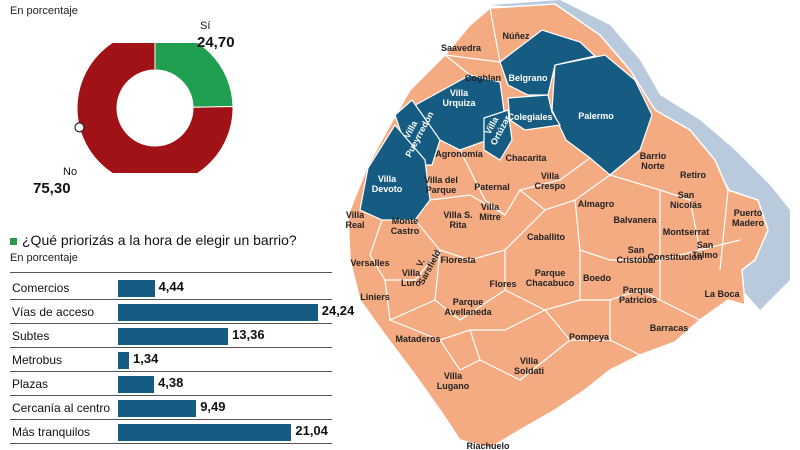 This screenshot has height=450, width=800. What do you see at coordinates (548, 62) in the screenshot?
I see `area-belgrano` at bounding box center [548, 62].